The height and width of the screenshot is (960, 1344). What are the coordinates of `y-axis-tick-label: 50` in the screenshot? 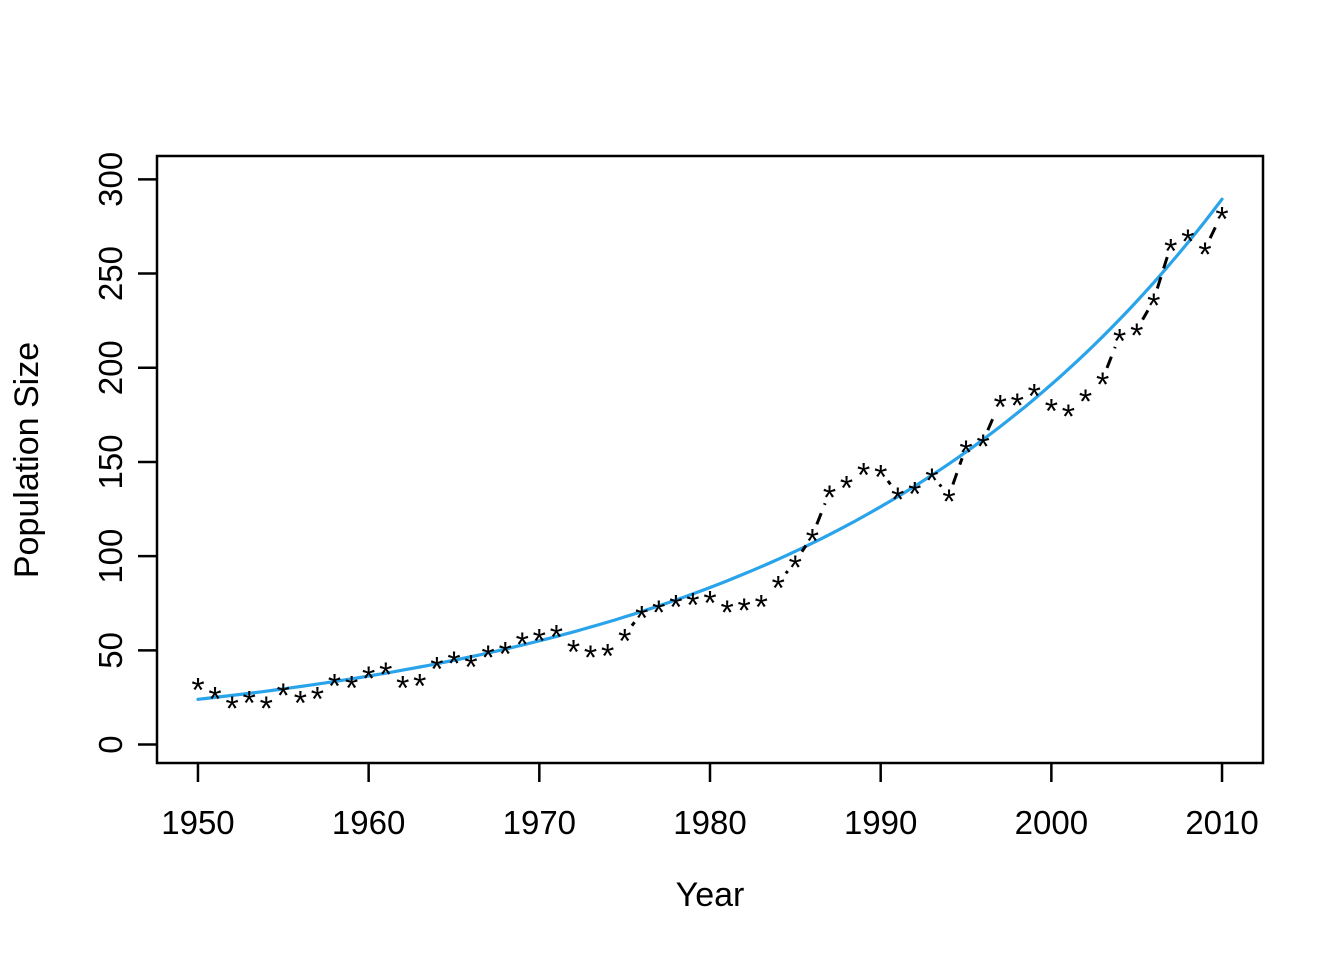 It's located at (110, 650).